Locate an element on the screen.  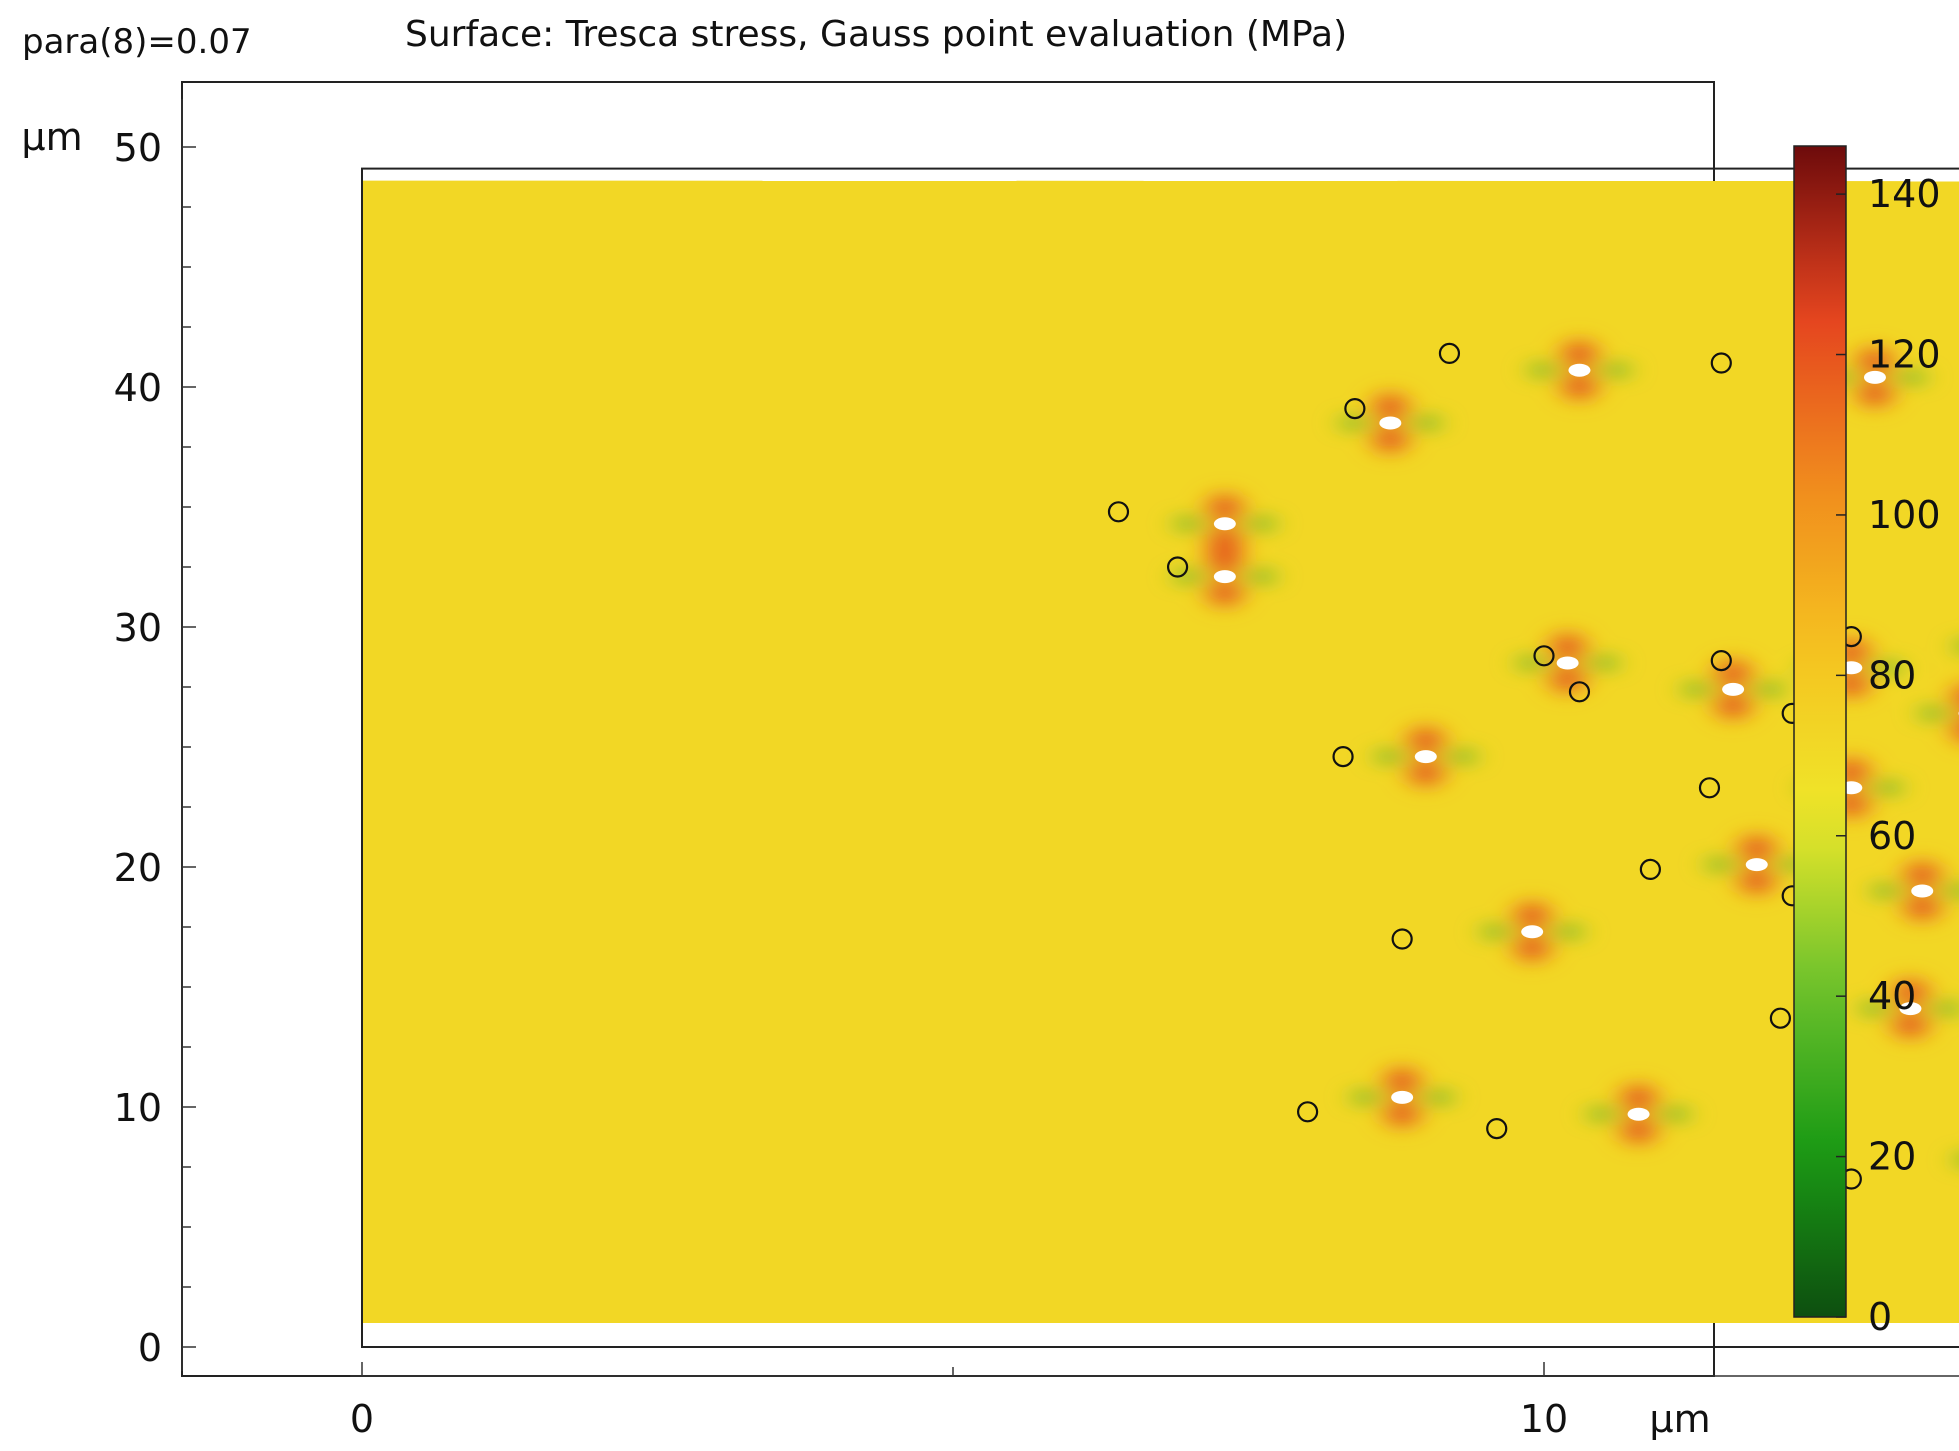
y-unit-label: μm is located at coordinates (51, 137).